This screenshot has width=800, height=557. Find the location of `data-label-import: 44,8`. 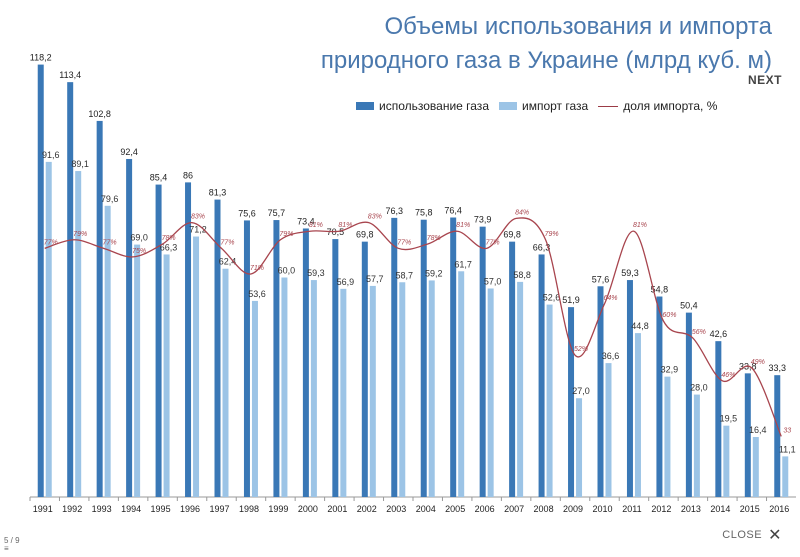

data-label-import: 44,8 is located at coordinates (640, 326).